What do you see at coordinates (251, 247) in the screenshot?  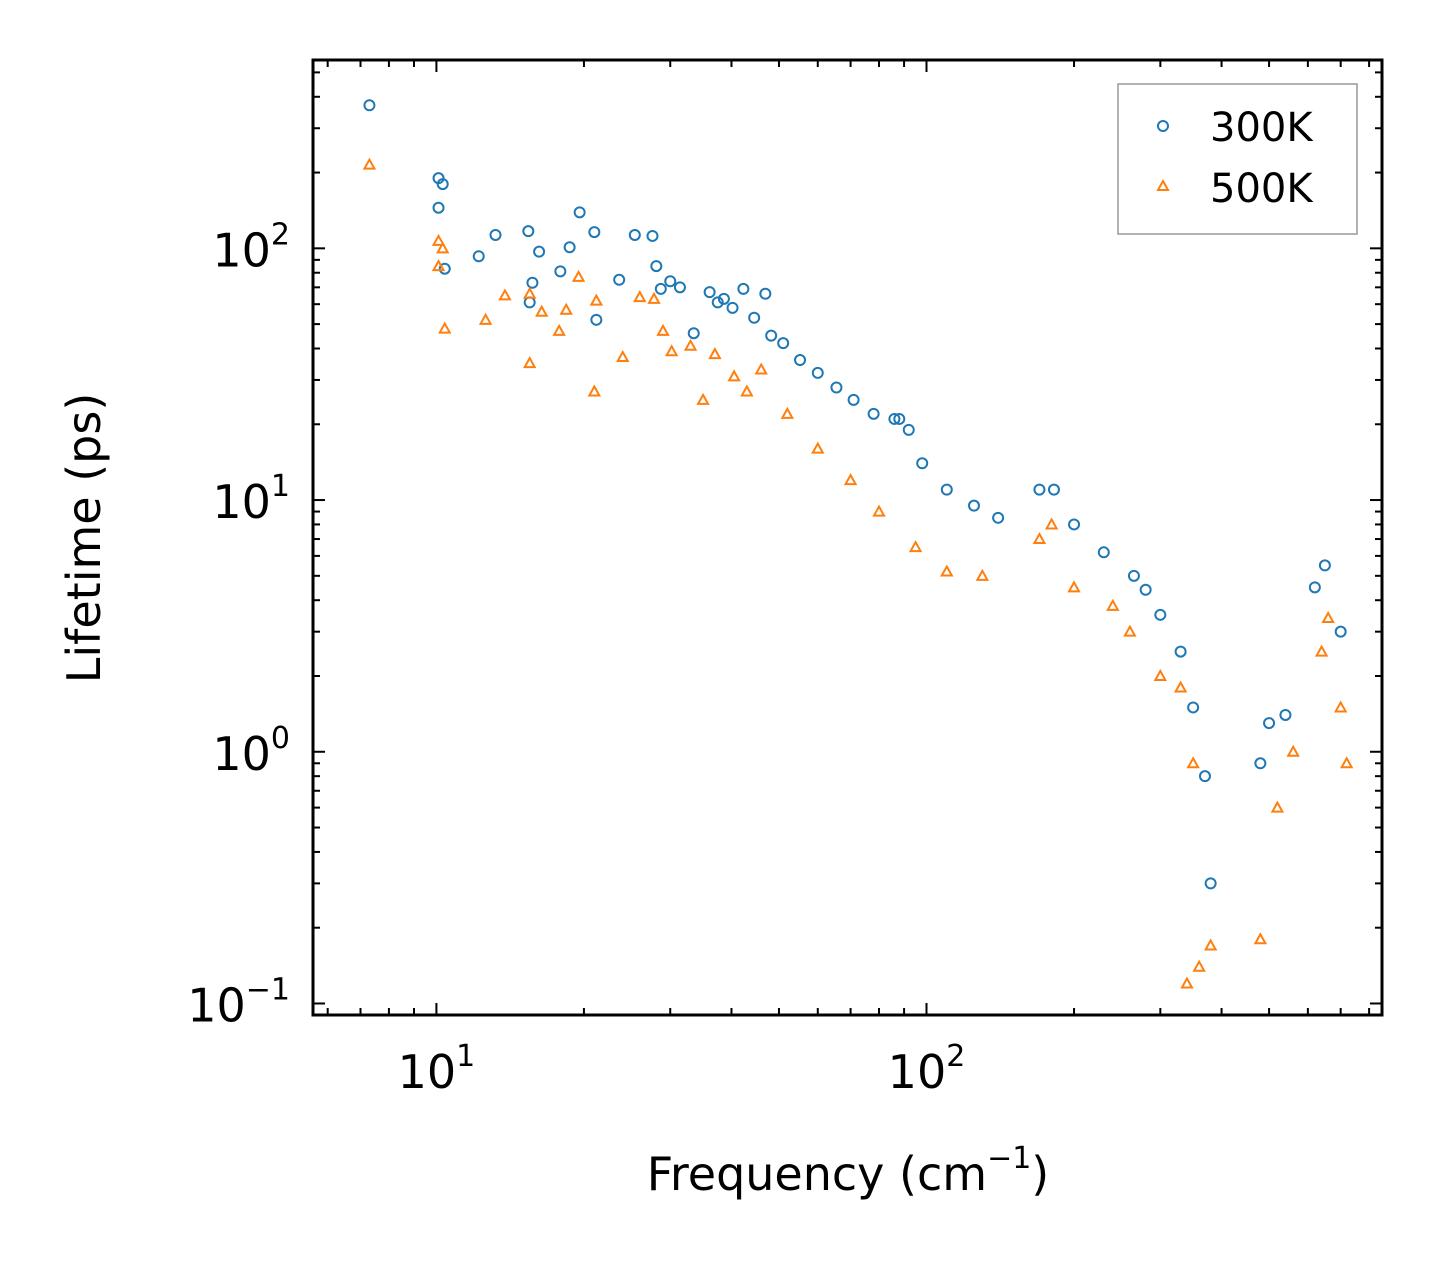 I see `y-tick-label: 10²` at bounding box center [251, 247].